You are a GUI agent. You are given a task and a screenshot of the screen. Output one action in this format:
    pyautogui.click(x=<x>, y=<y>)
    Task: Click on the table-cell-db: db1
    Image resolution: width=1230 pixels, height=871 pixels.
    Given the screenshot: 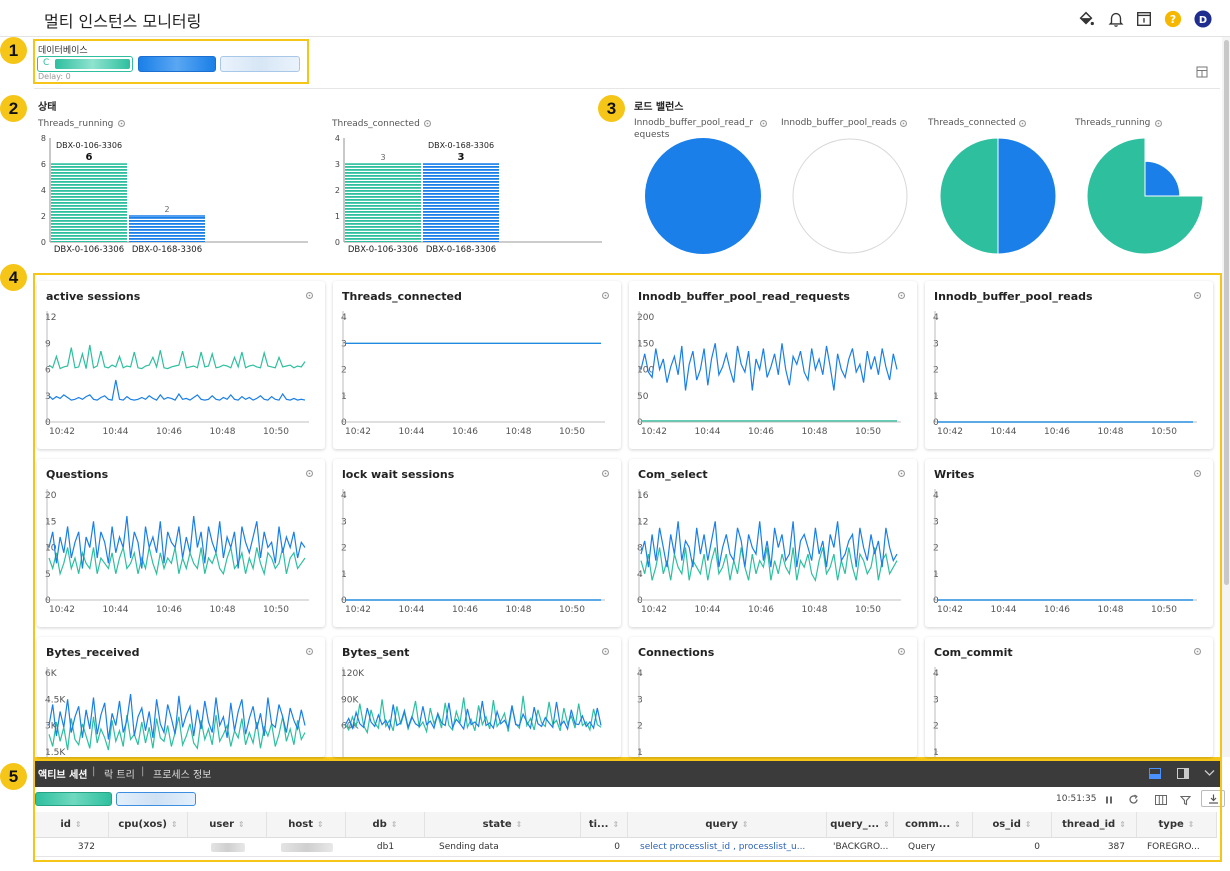 What is the action you would take?
    pyautogui.click(x=385, y=847)
    